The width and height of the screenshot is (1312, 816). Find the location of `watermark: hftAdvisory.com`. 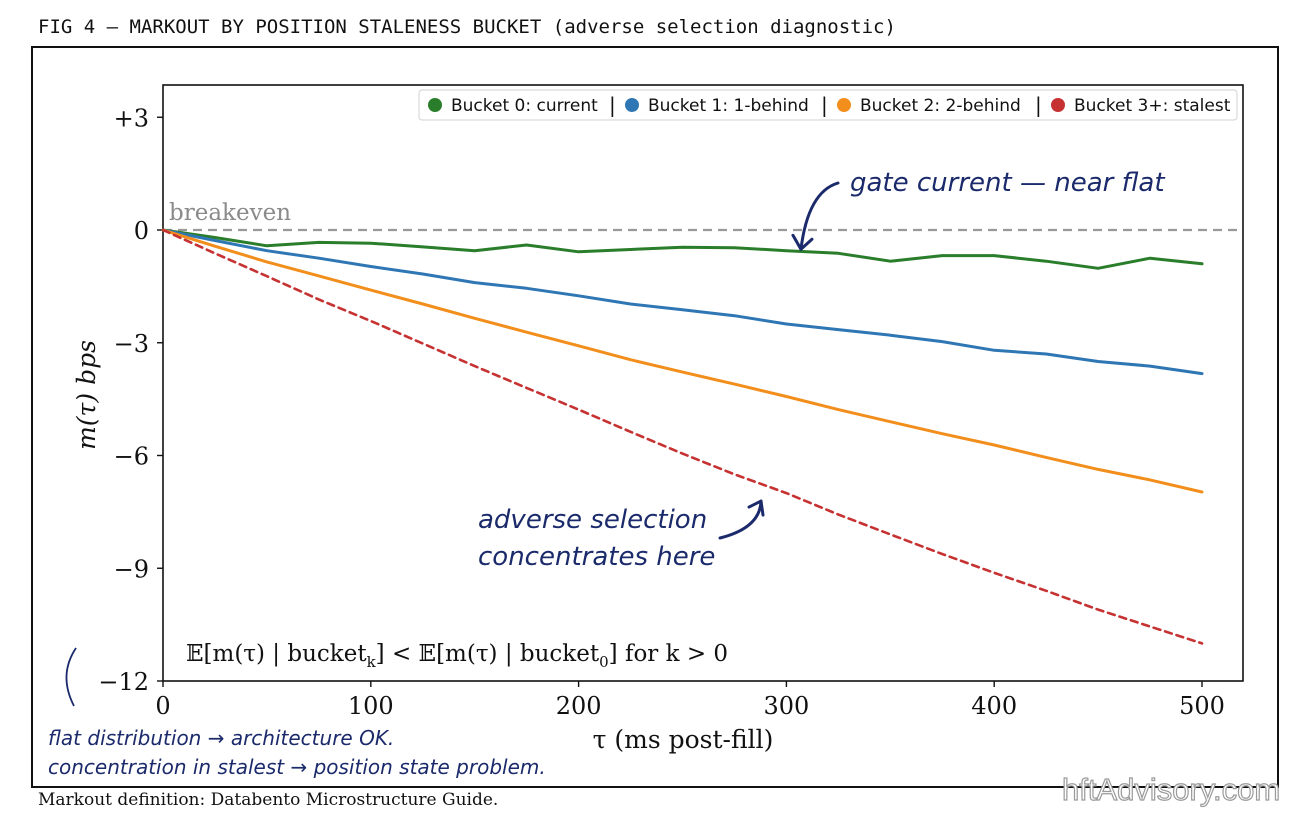

watermark: hftAdvisory.com is located at coordinates (1171, 789).